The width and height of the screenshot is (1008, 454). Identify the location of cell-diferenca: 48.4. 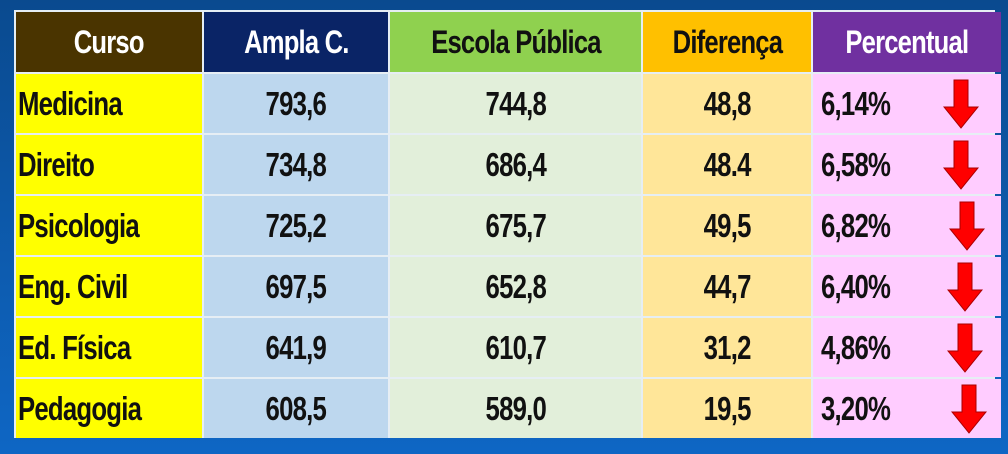
(727, 164).